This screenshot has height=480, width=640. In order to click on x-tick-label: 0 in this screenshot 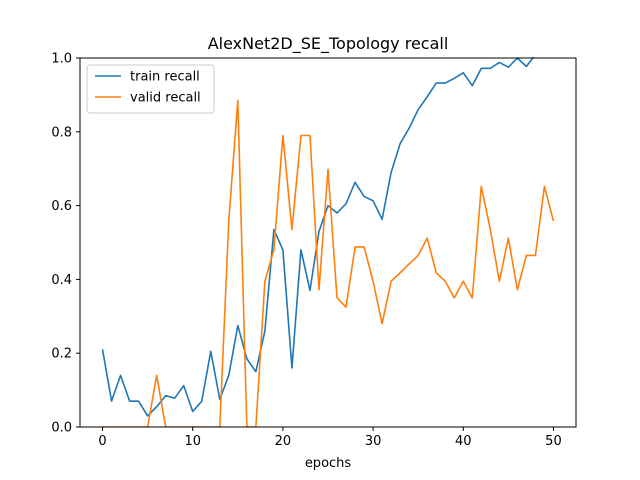, I will do `click(102, 441)`.